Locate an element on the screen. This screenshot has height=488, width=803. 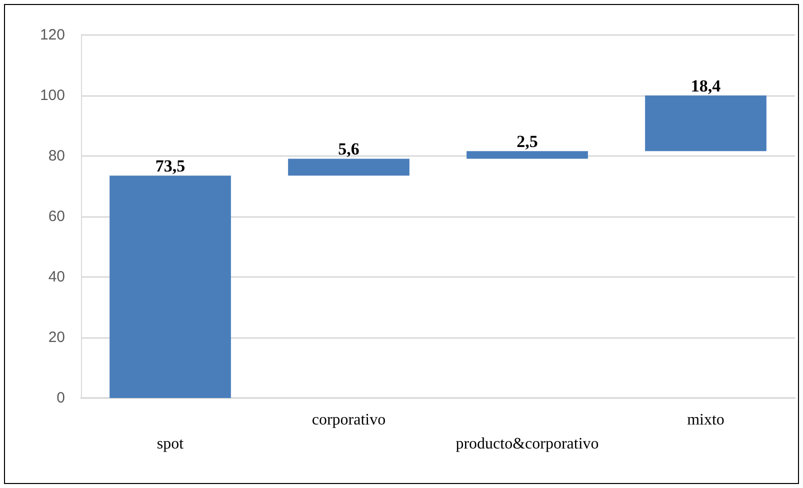
y-tick-label: 80 is located at coordinates (56, 156).